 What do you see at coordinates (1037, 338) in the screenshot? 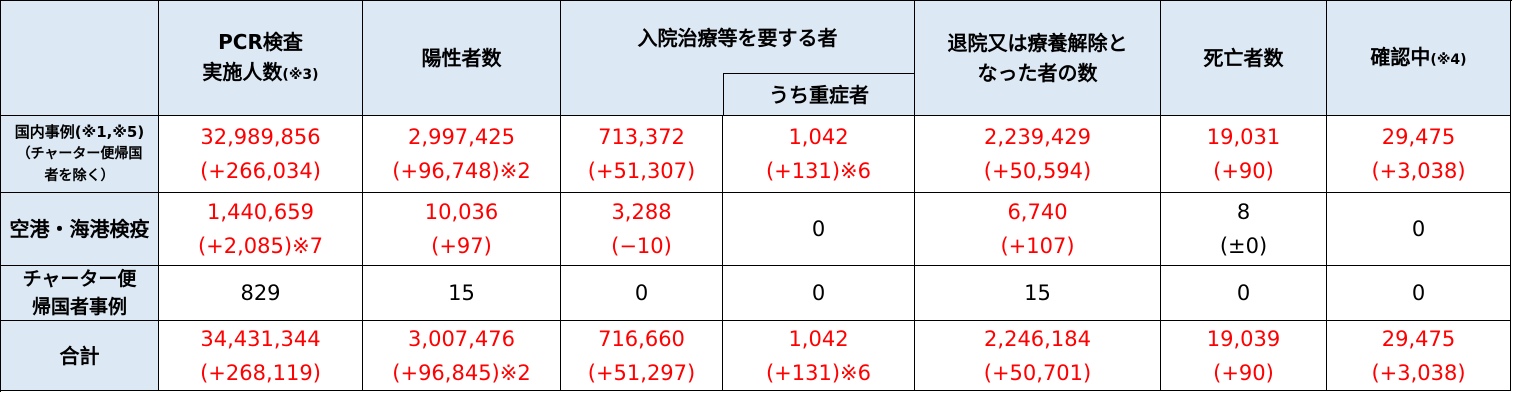
I see `cell-value: 2,246,184` at bounding box center [1037, 338].